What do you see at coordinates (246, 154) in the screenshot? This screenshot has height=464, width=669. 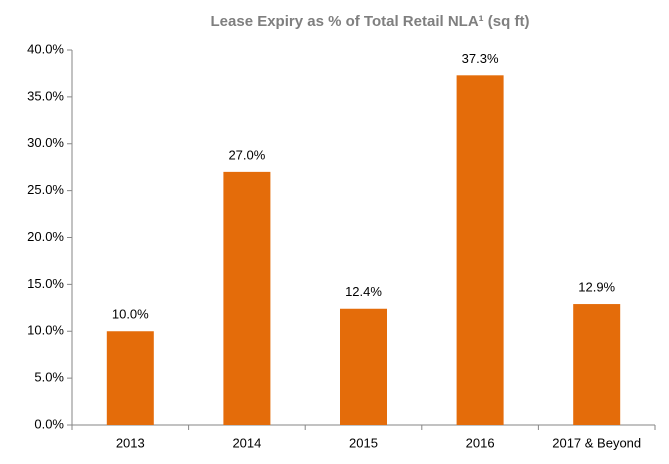 I see `data-label: 27.0%` at bounding box center [246, 154].